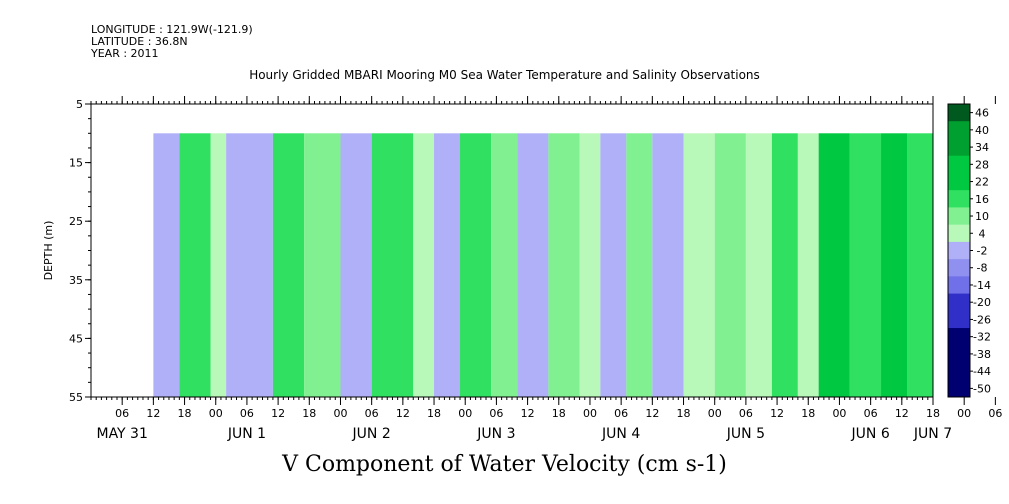 The width and height of the screenshot is (1009, 504). What do you see at coordinates (982, 164) in the screenshot?
I see `colorbar-label: 28` at bounding box center [982, 164].